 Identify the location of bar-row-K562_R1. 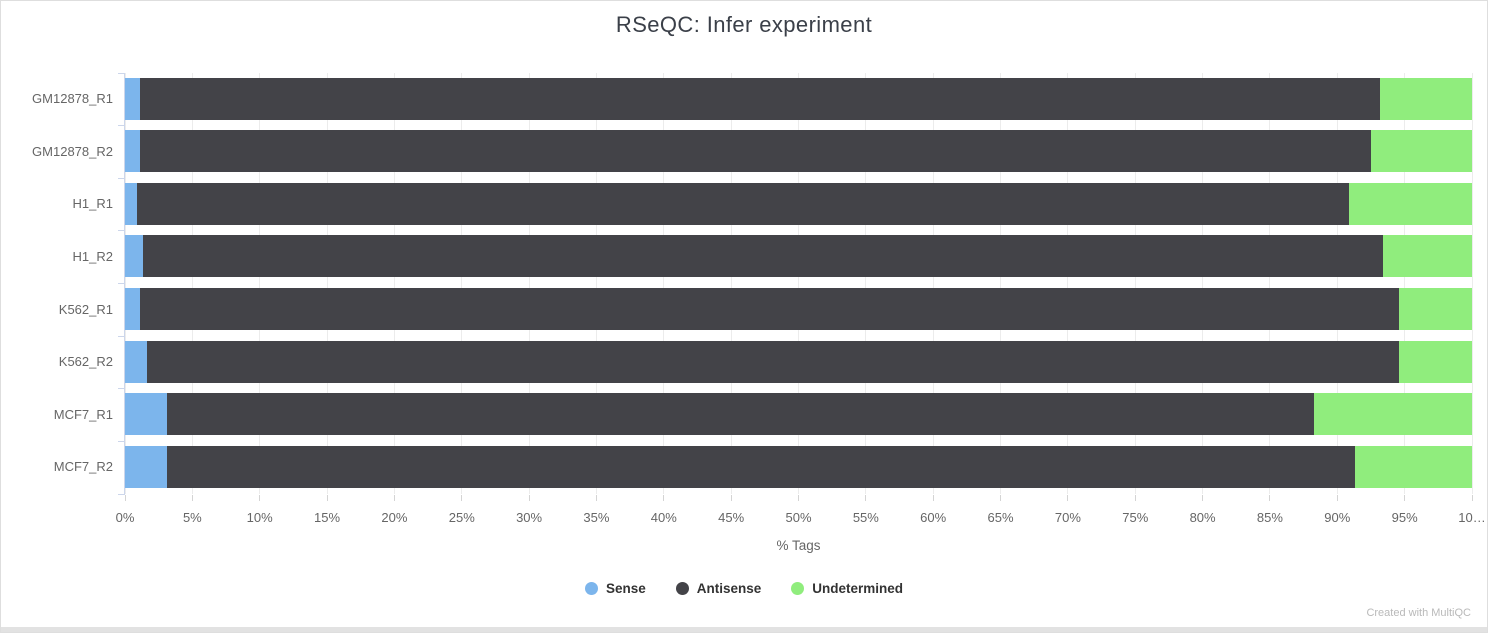
(798, 310).